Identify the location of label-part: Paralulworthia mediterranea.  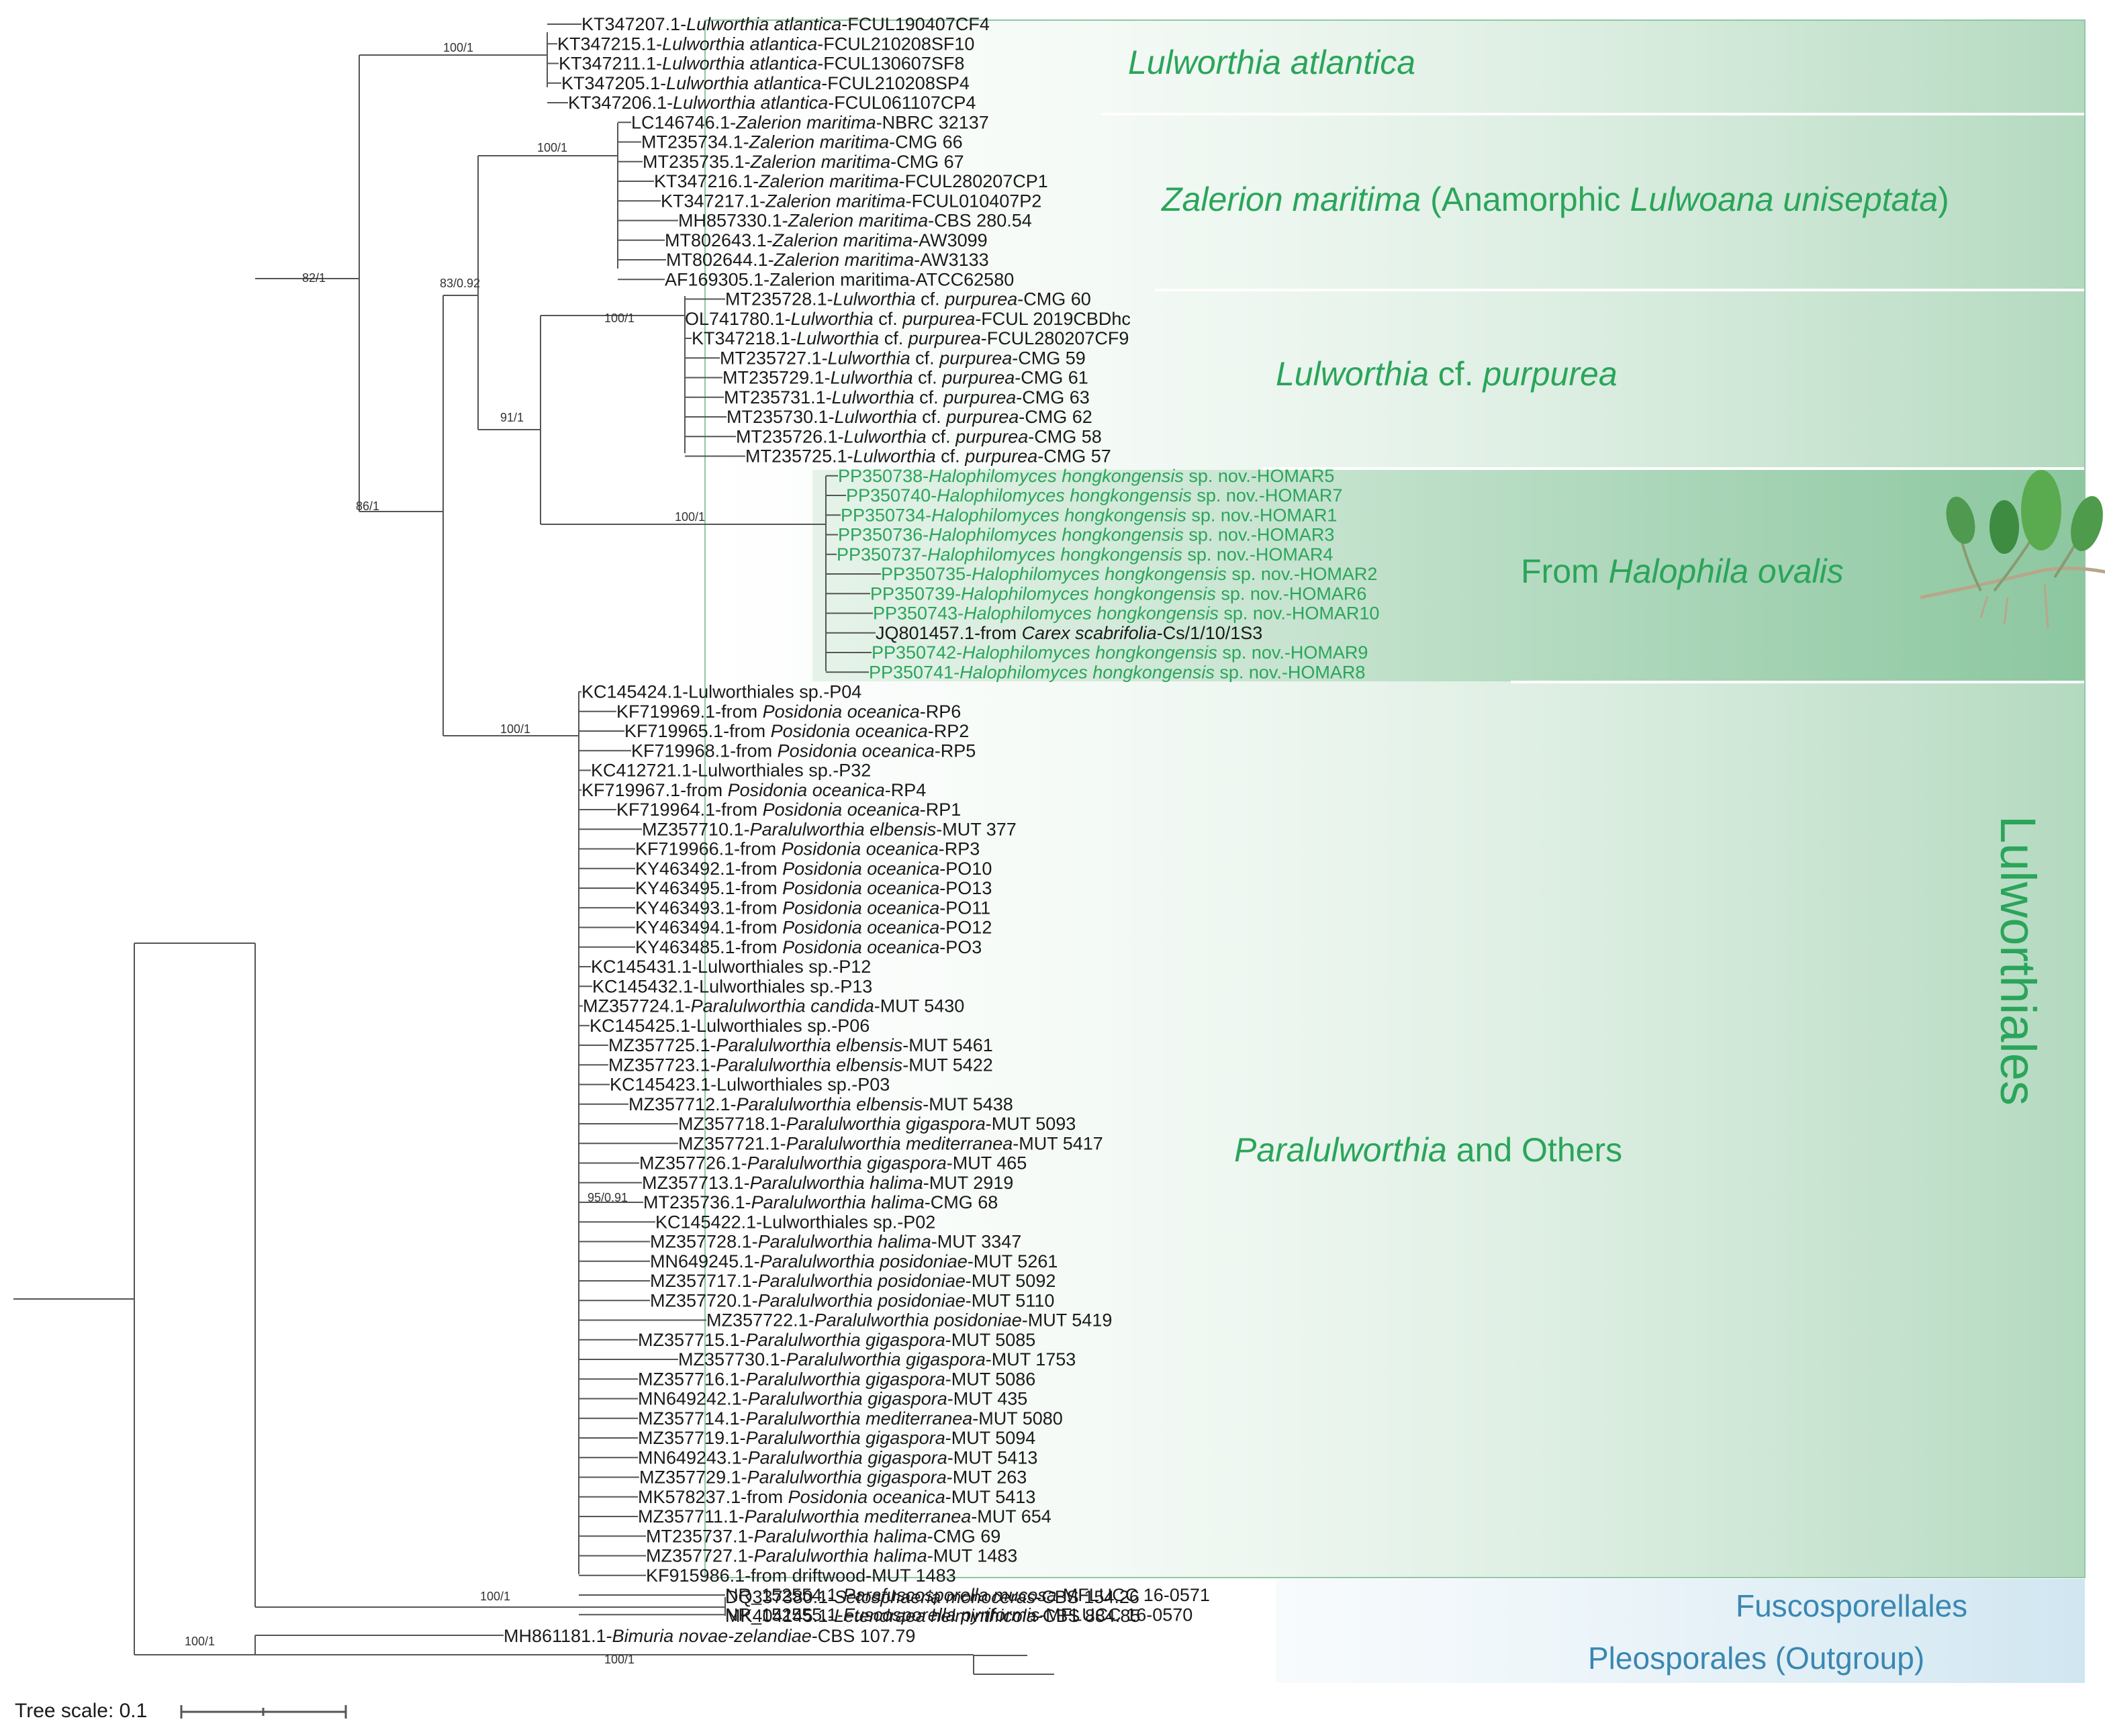
(859, 1418).